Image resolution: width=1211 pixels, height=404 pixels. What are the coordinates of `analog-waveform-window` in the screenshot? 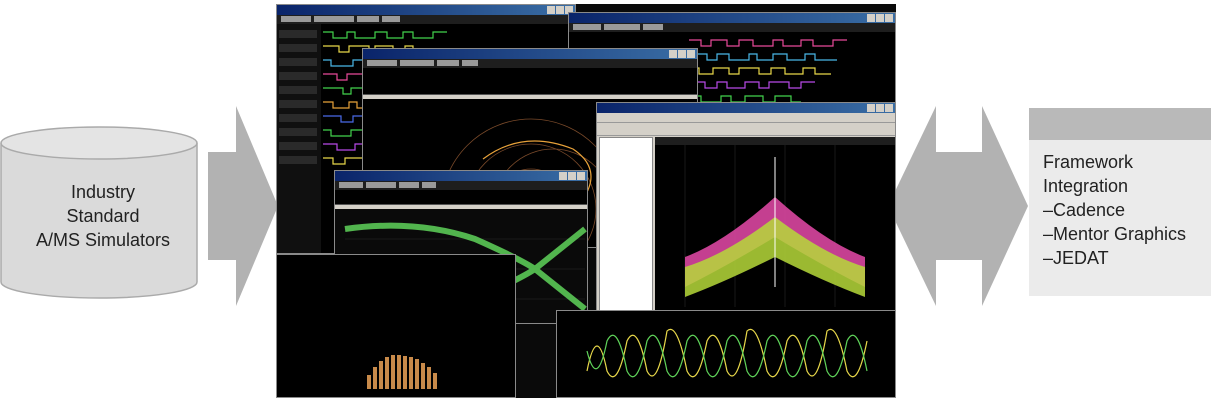 It's located at (726, 354).